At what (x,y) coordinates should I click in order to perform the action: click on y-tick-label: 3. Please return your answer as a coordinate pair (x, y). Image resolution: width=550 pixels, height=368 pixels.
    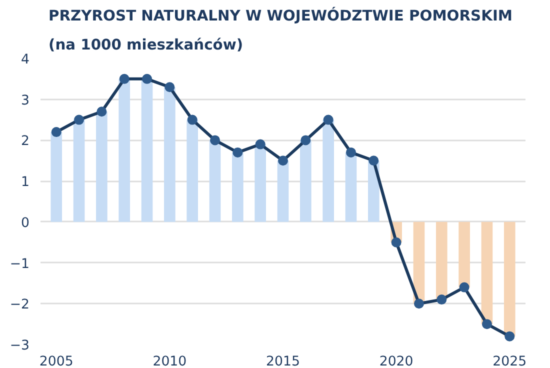
    Looking at the image, I should click on (25, 100).